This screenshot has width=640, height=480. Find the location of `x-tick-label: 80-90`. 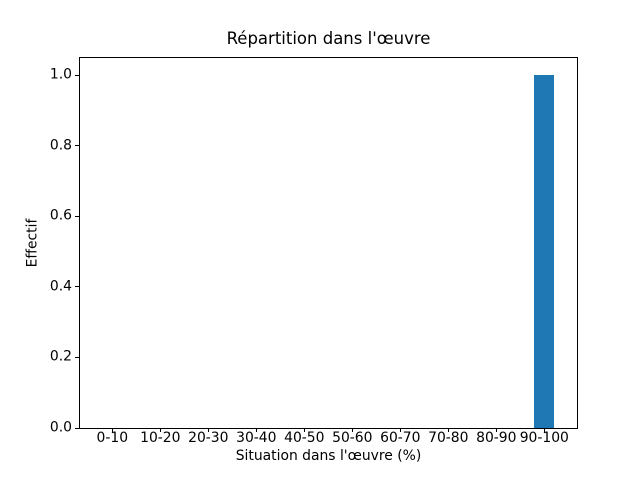

x-tick-label: 80-90 is located at coordinates (496, 438).